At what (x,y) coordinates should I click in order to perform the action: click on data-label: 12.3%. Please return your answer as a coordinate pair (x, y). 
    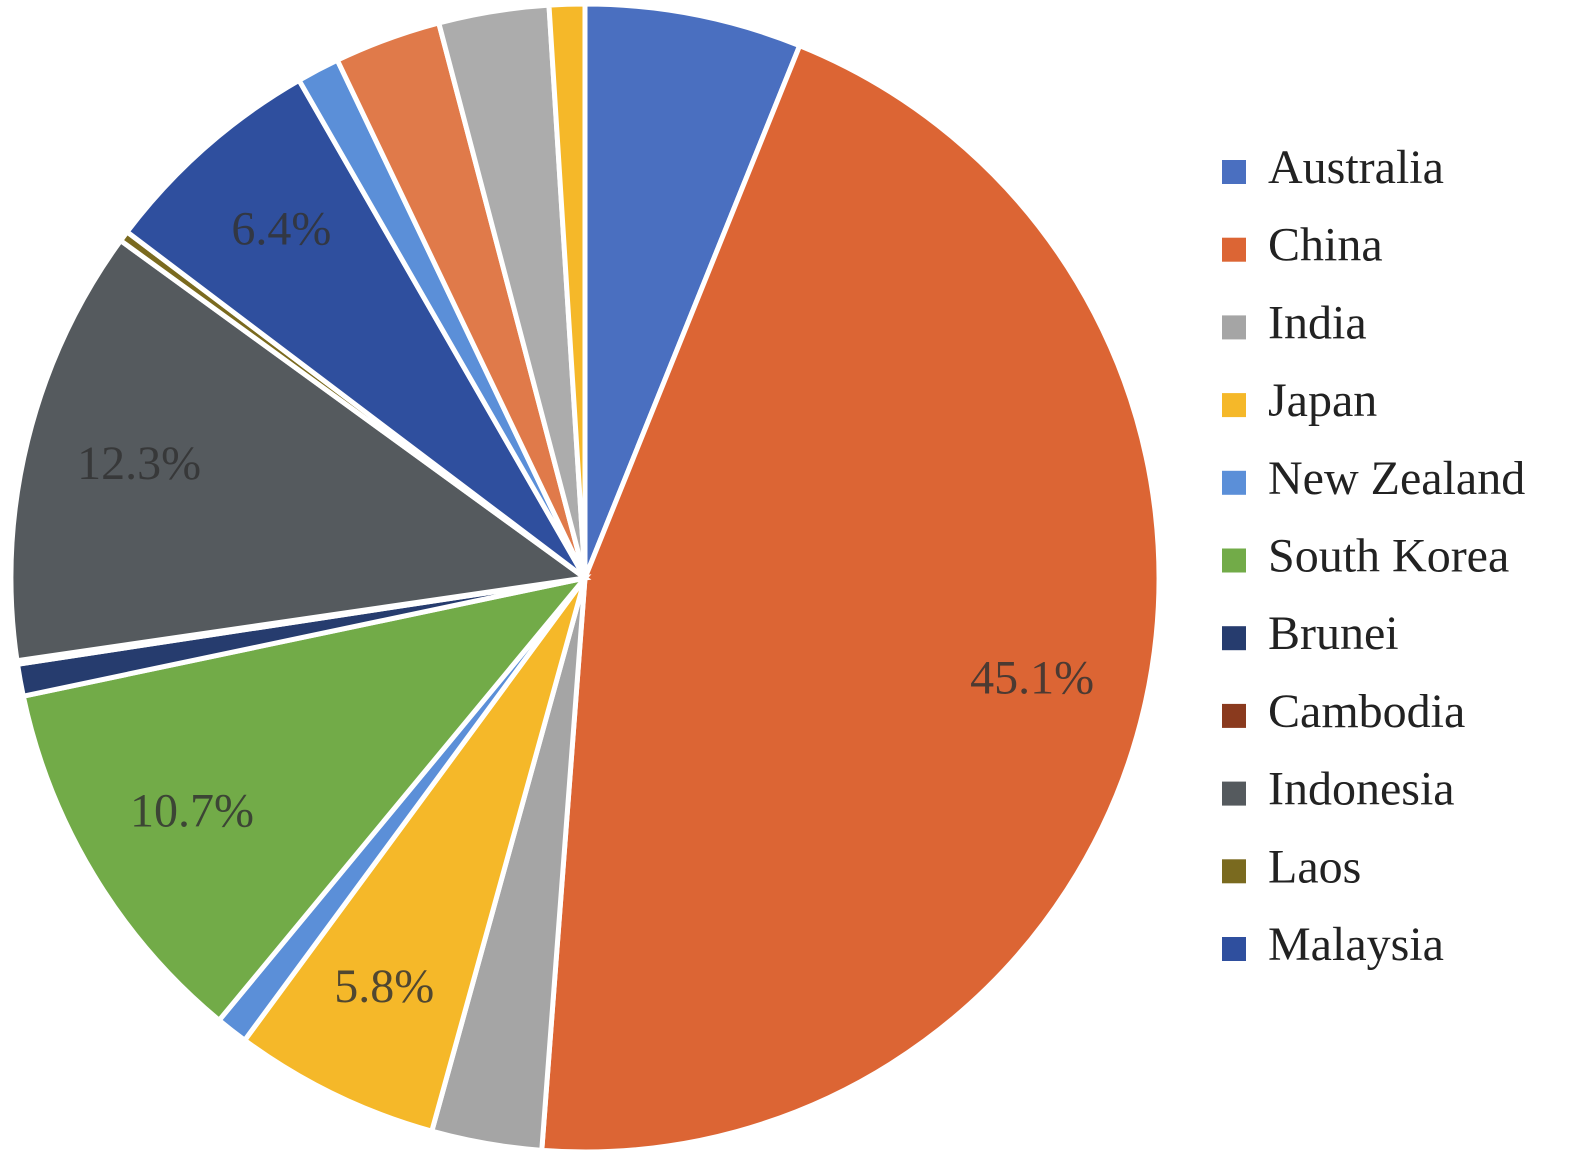
    Looking at the image, I should click on (139, 463).